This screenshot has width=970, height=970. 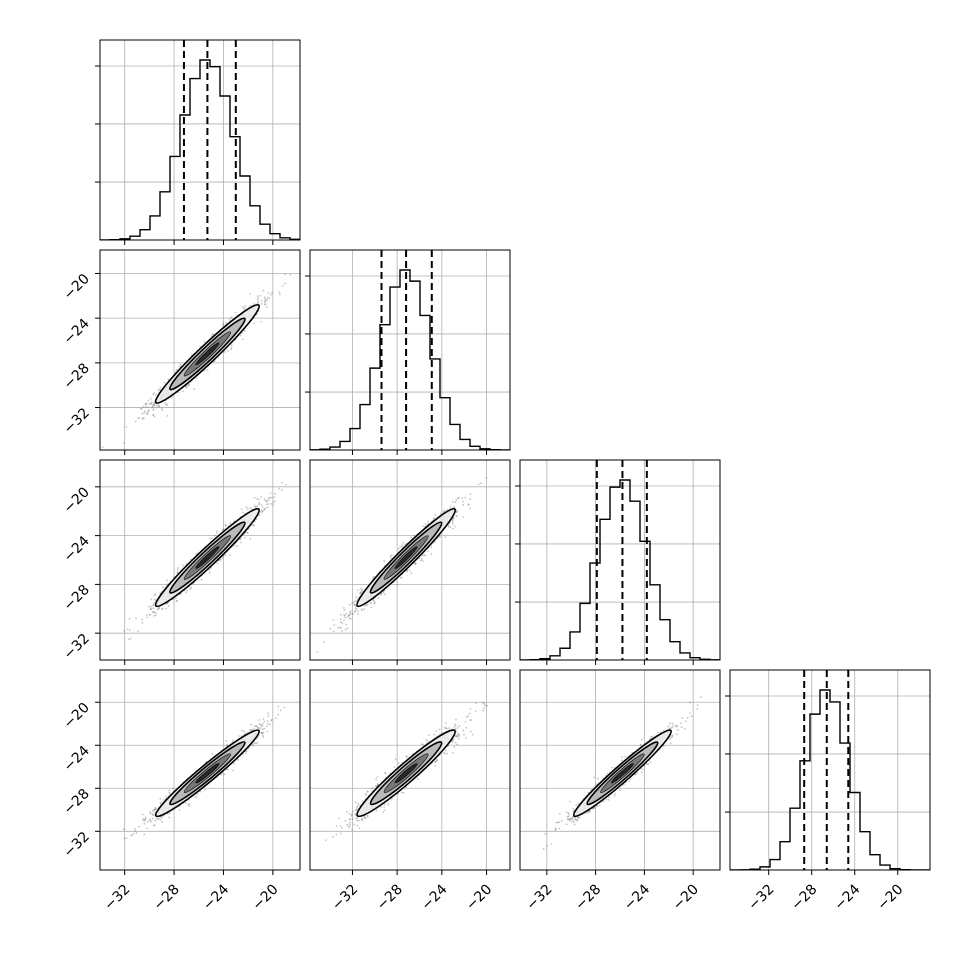 I want to click on y-tick-label: −32, so click(x=77, y=421).